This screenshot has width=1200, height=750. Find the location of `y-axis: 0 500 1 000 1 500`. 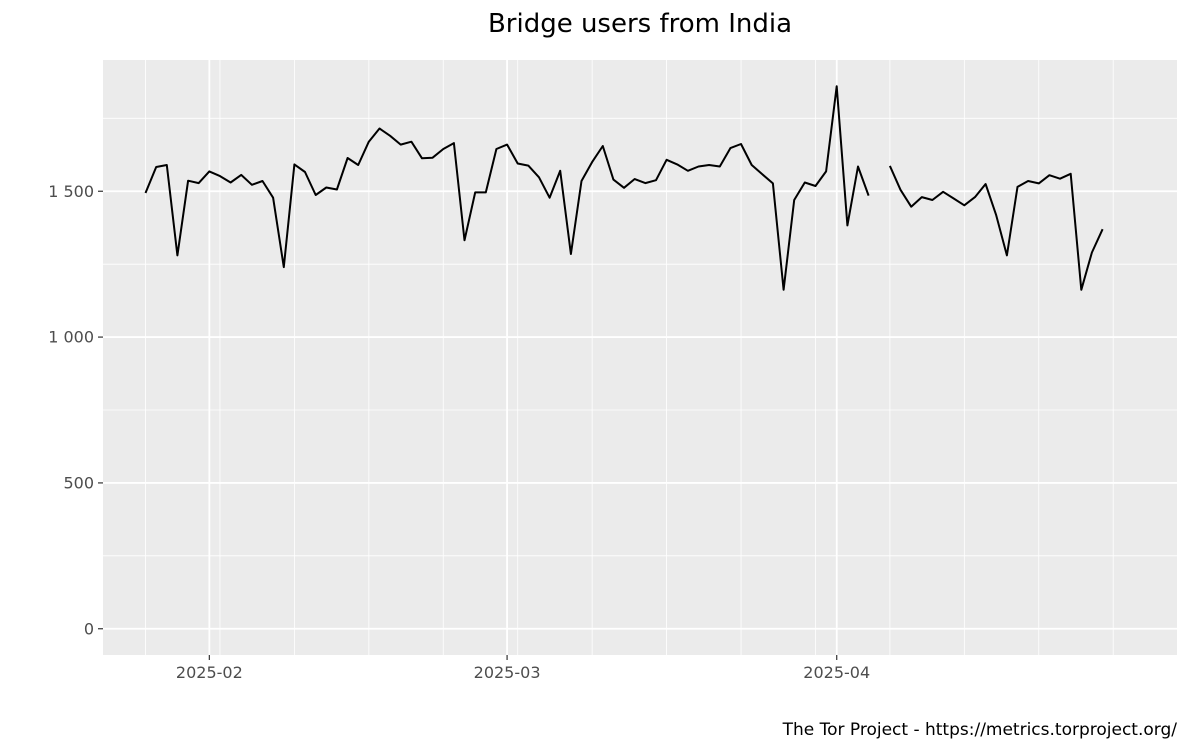

y-axis: 0 500 1 000 1 500 is located at coordinates (75, 410).